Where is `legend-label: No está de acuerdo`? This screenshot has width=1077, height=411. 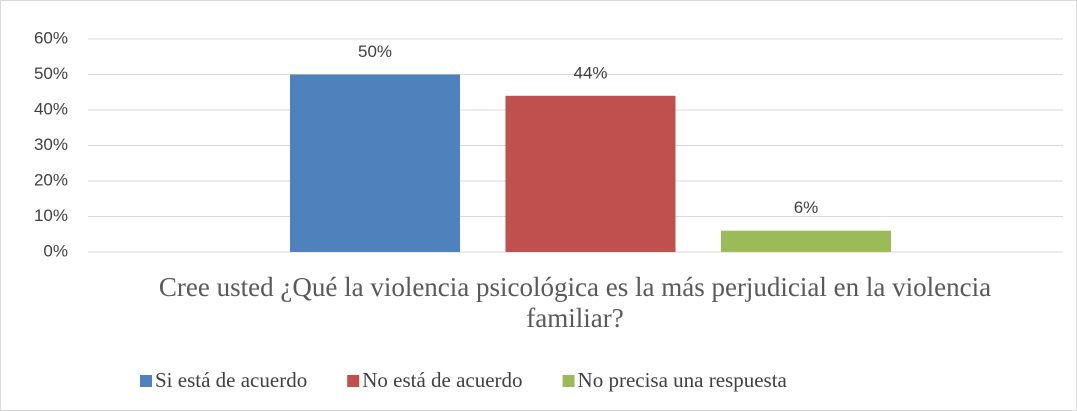
legend-label: No está de acuerdo is located at coordinates (442, 380).